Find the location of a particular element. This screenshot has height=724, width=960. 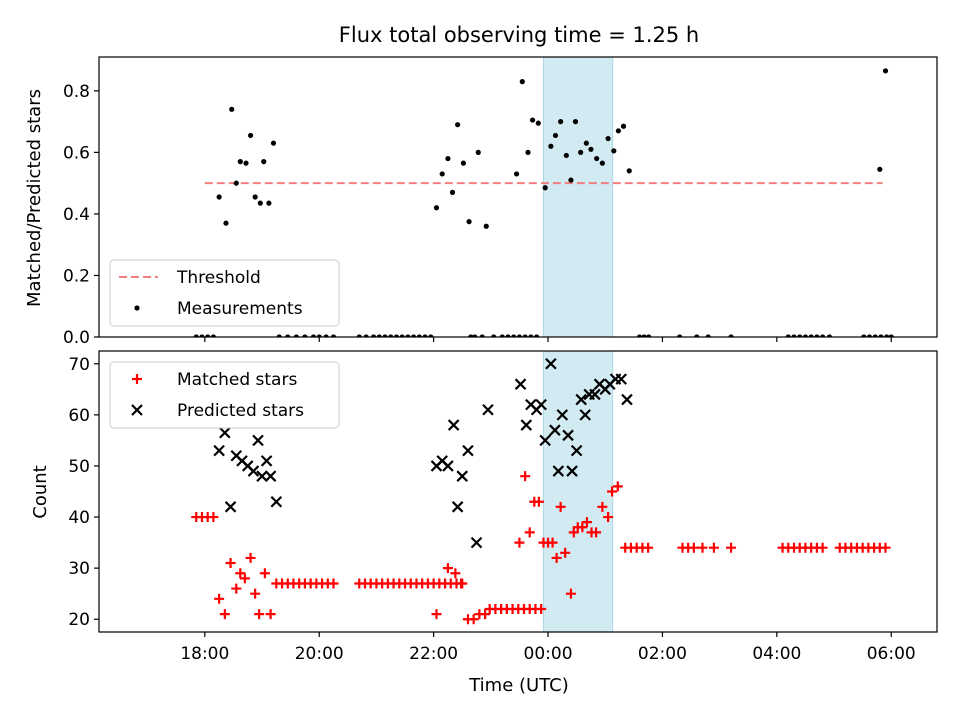

bottom-y-tick-label: 60 is located at coordinates (79, 416).